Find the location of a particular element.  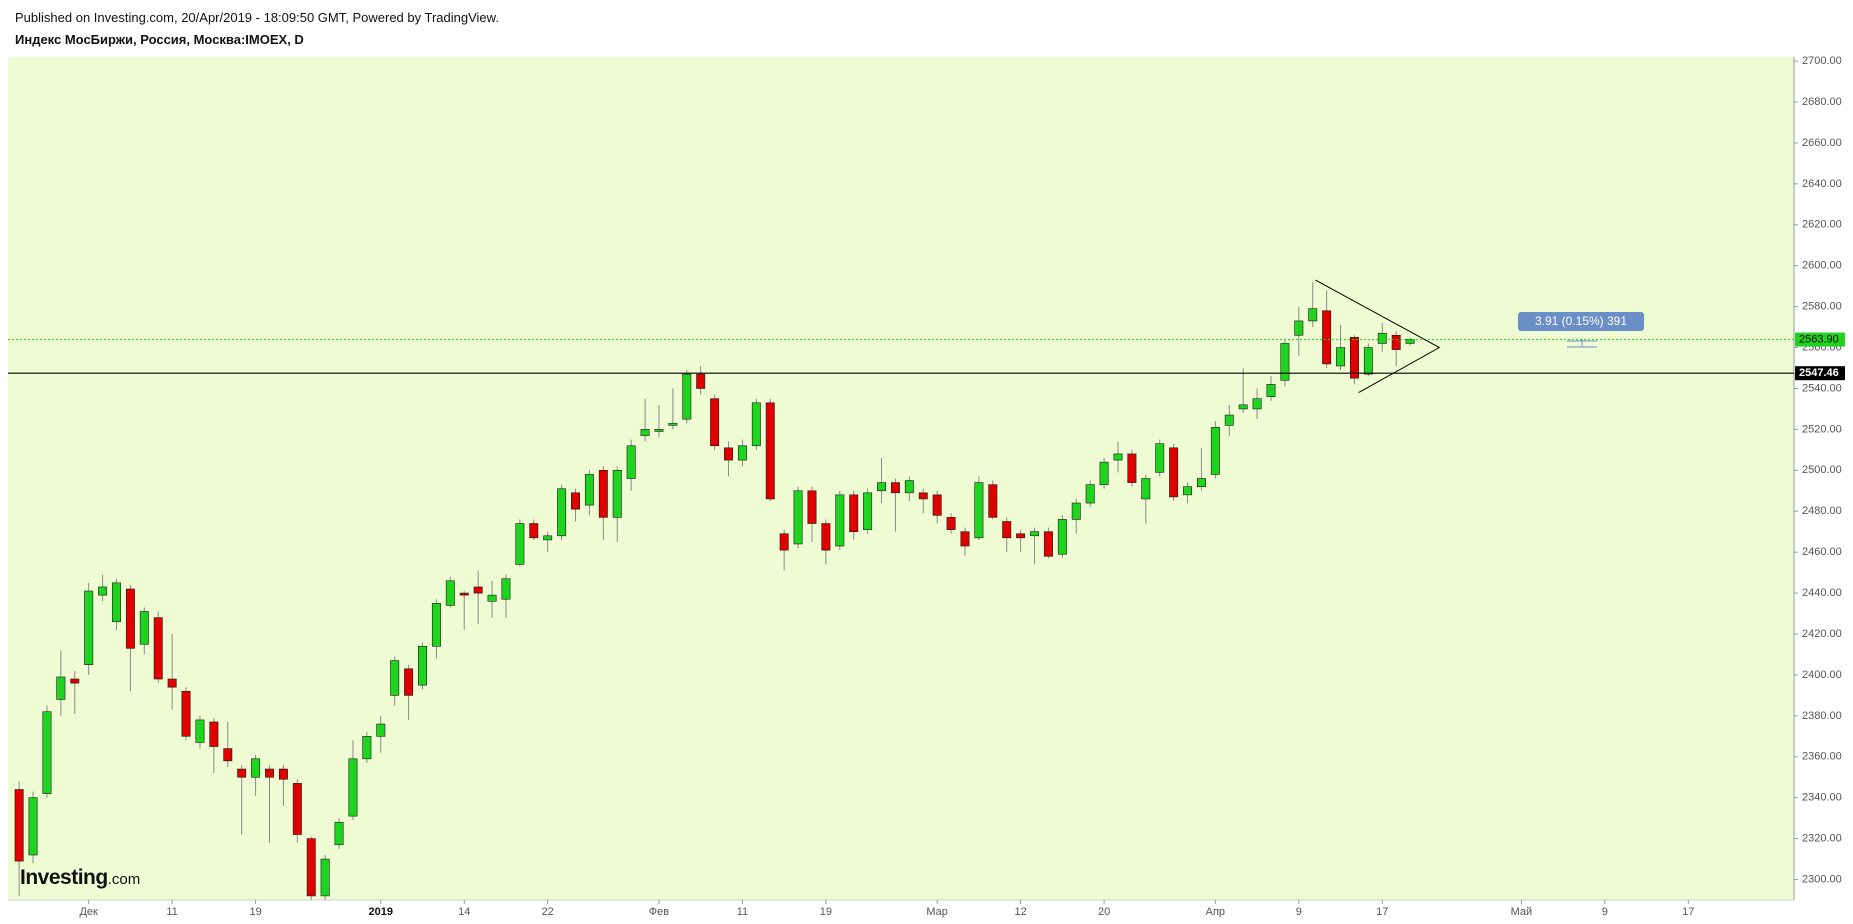

y-tick-label: 2620.00 is located at coordinates (1822, 225).